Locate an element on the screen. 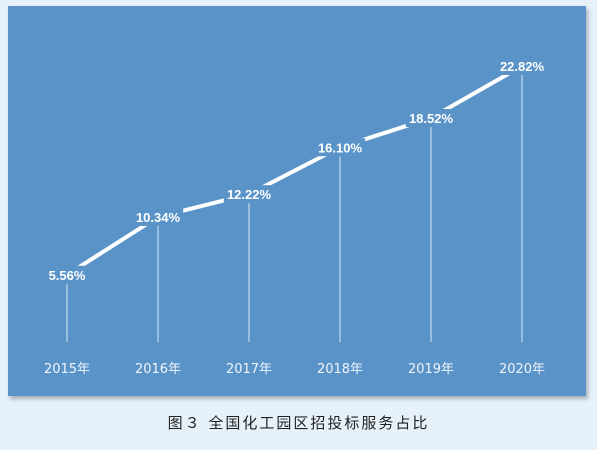 This screenshot has width=597, height=450. x-axis-tick-labels: 2015年 2016年 2017年 2018年 2019年 2020年 is located at coordinates (294, 369).